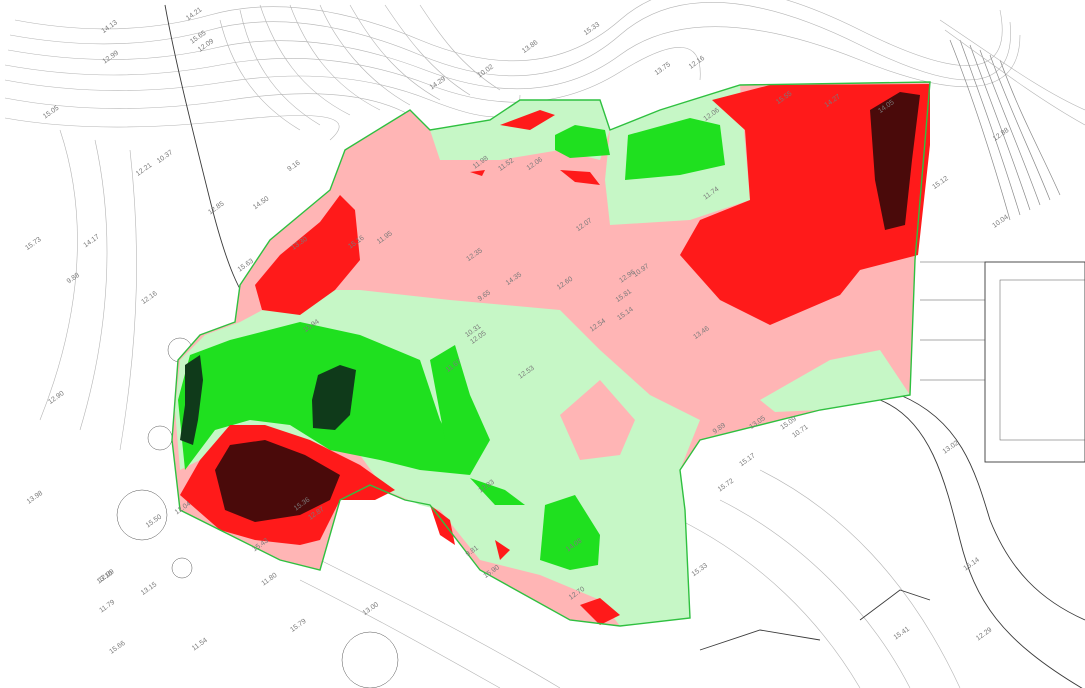 This screenshot has height=688, width=1085. What do you see at coordinates (1042, 360) in the screenshot?
I see `building-inner` at bounding box center [1042, 360].